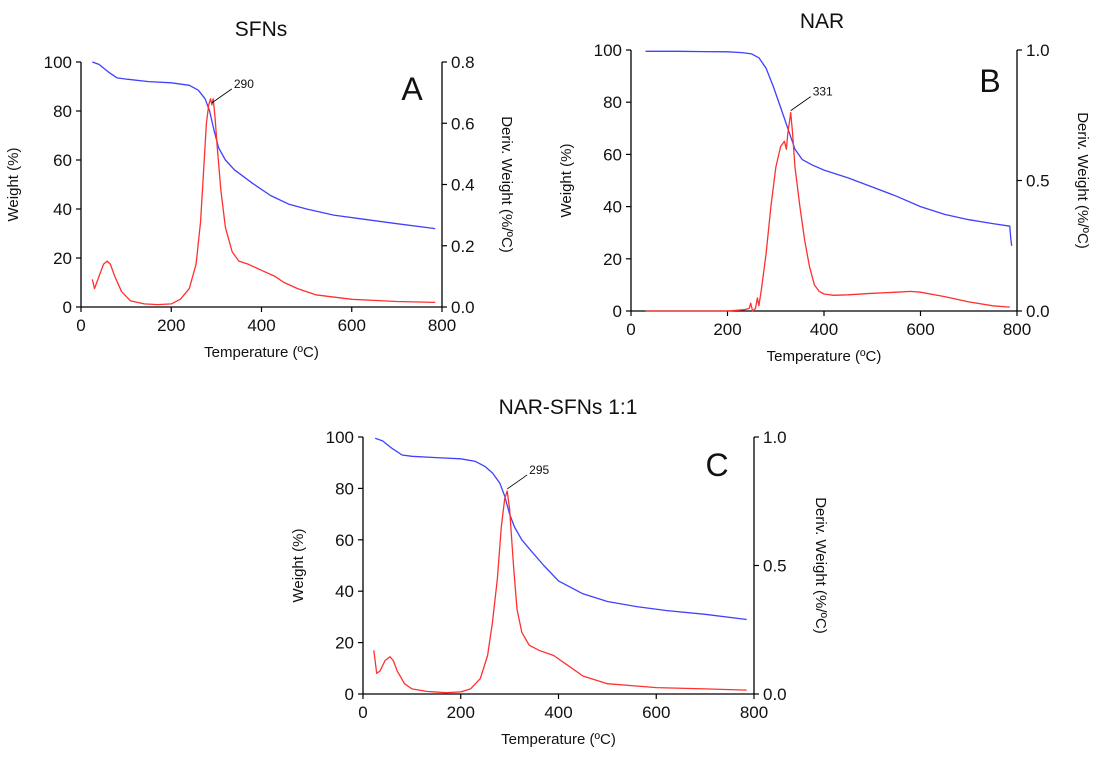 The height and width of the screenshot is (762, 1093). What do you see at coordinates (568, 407) in the screenshot?
I see `chart-title: NAR-SFNs 1:1` at bounding box center [568, 407].